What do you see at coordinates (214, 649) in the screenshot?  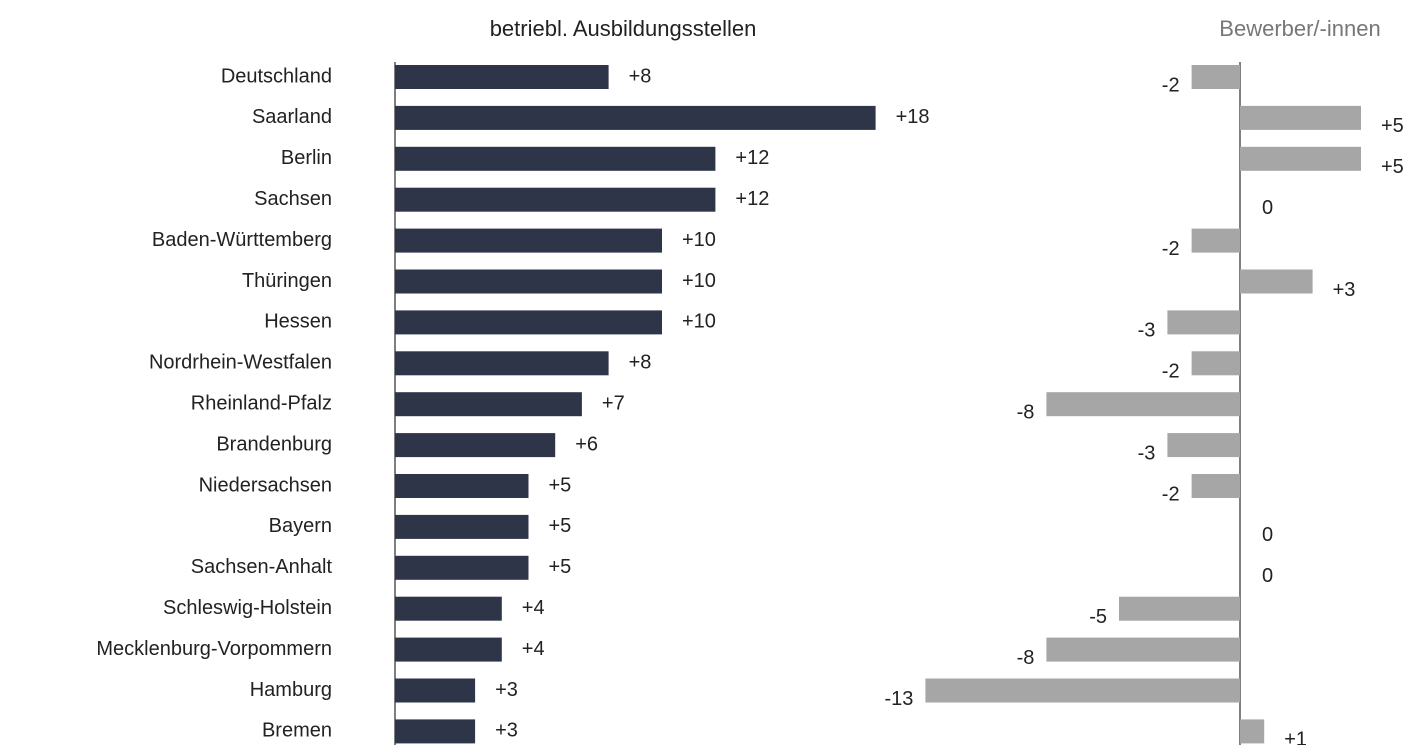 I see `category-label: Mecklenburg-Vorpommern` at bounding box center [214, 649].